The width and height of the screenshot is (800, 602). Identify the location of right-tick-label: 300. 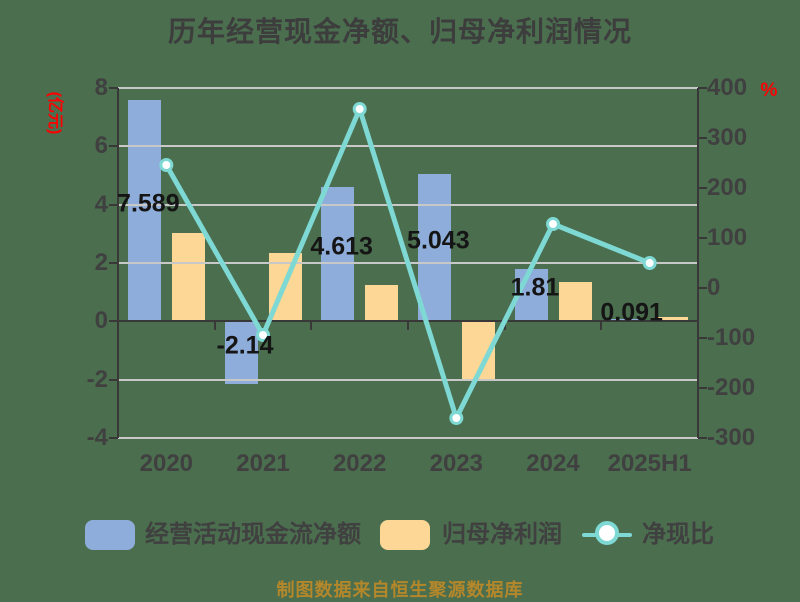
(727, 137).